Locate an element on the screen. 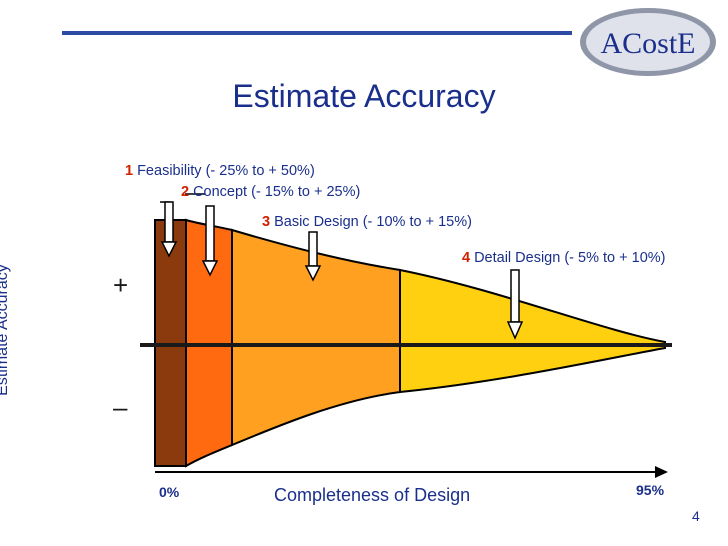 The width and height of the screenshot is (728, 546). minus-sign: – is located at coordinates (120, 407).